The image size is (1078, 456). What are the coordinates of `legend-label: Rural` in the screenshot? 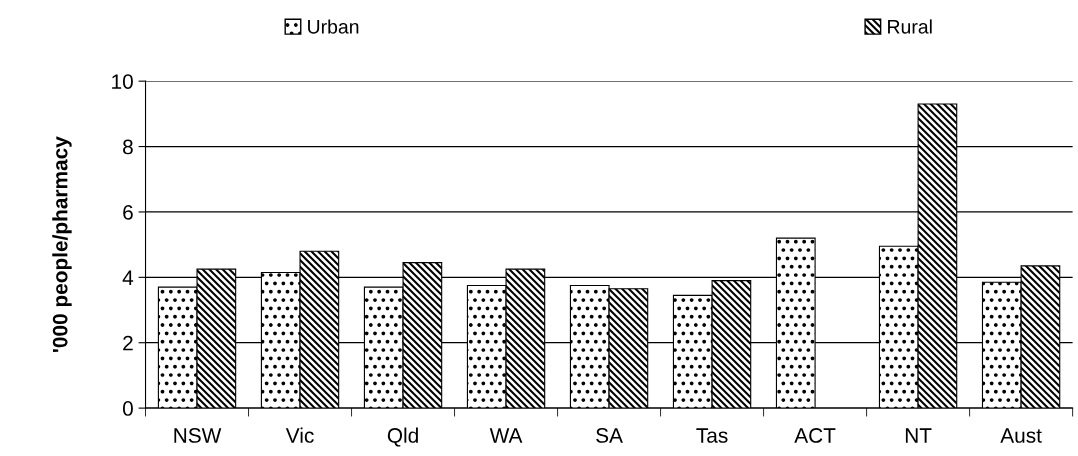 It's located at (910, 26).